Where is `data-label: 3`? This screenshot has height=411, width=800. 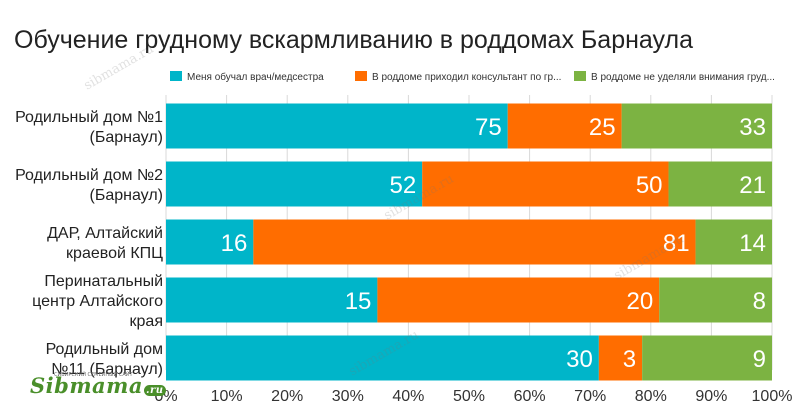
data-label: 3 is located at coordinates (629, 359).